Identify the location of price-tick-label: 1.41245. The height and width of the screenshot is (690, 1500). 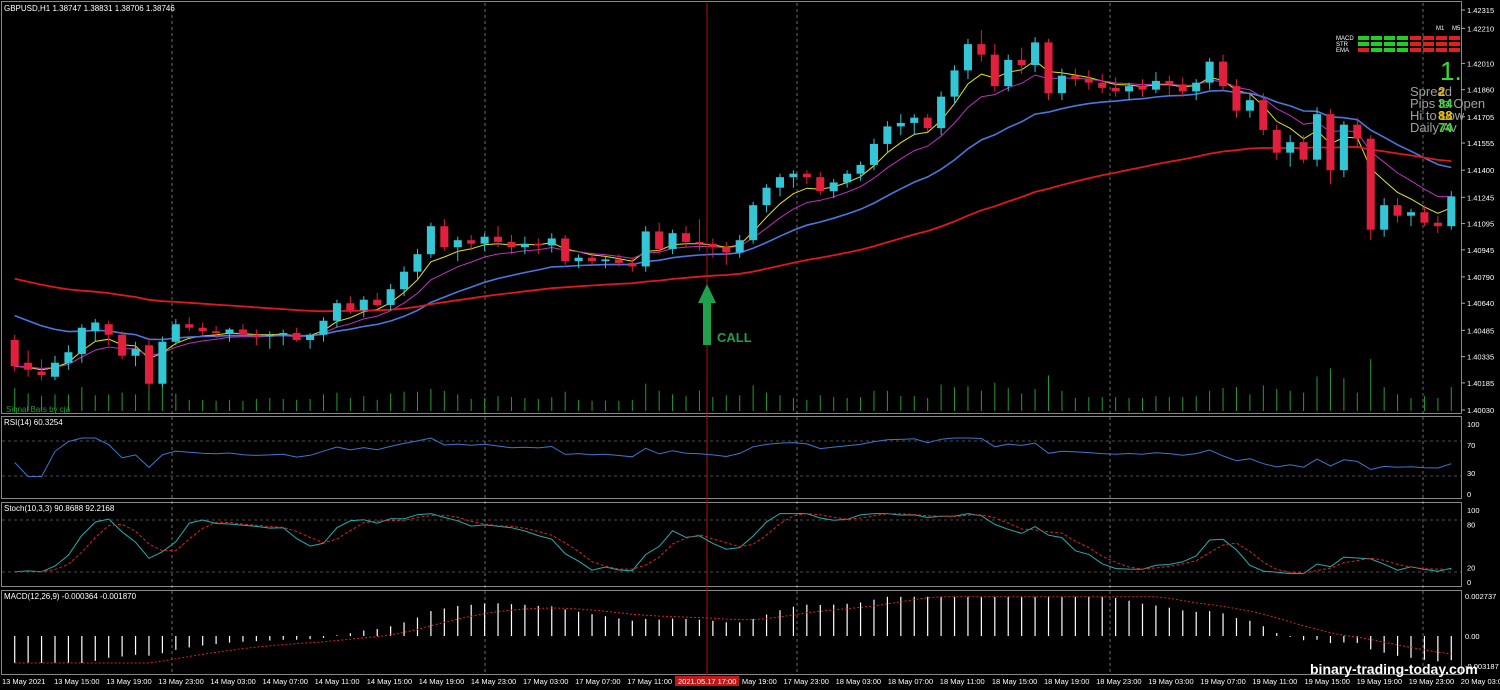
(1480, 197).